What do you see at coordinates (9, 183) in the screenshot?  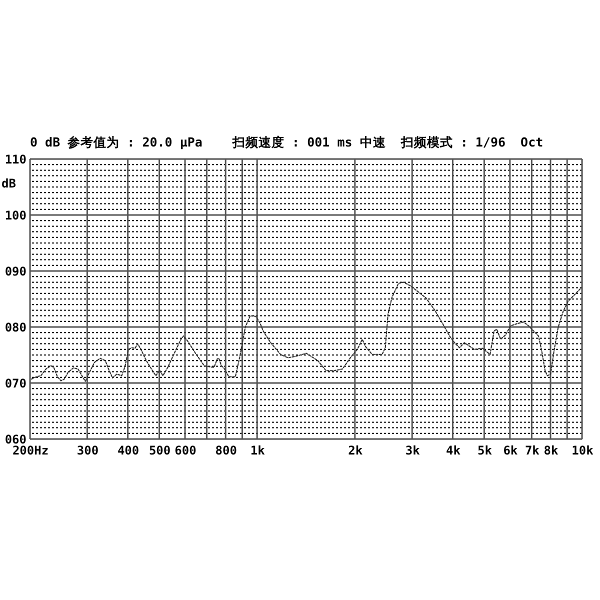 I see `y-axis-title: dB` at bounding box center [9, 183].